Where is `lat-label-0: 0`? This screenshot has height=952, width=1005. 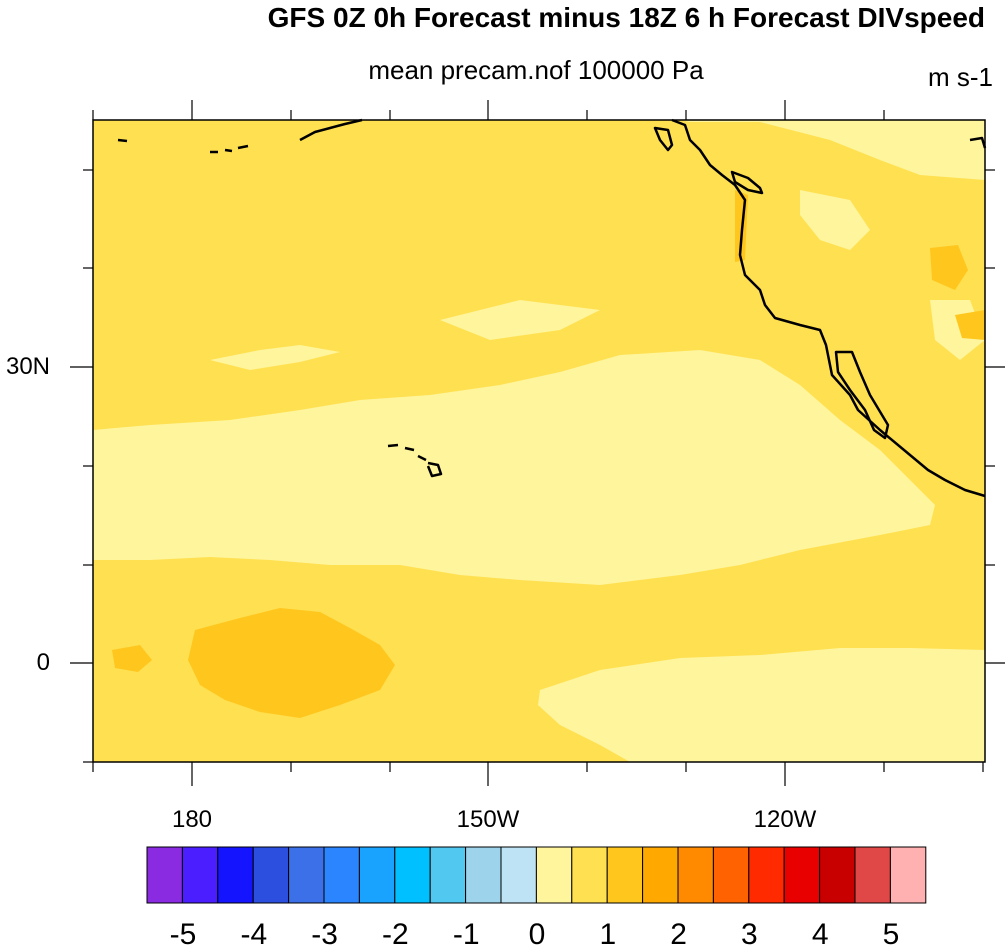 lat-label-0: 0 is located at coordinates (43, 662).